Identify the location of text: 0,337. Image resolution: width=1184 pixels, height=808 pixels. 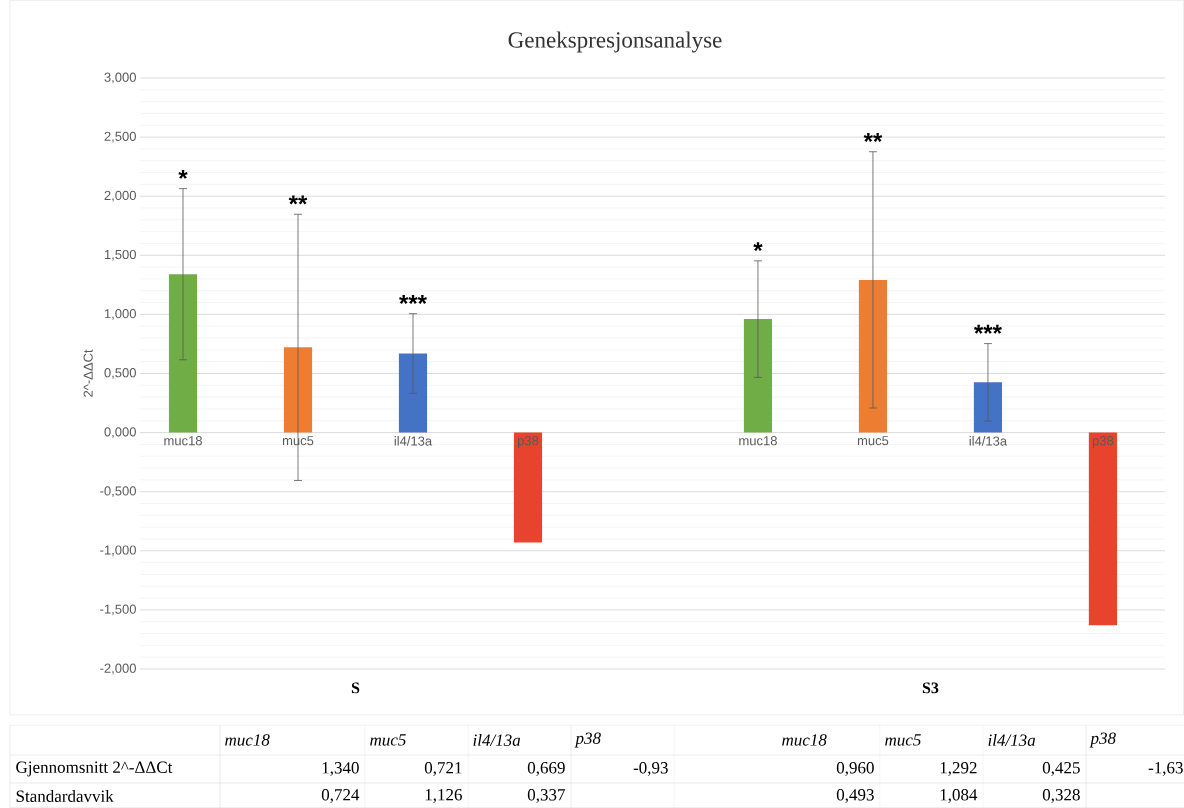
(546, 796).